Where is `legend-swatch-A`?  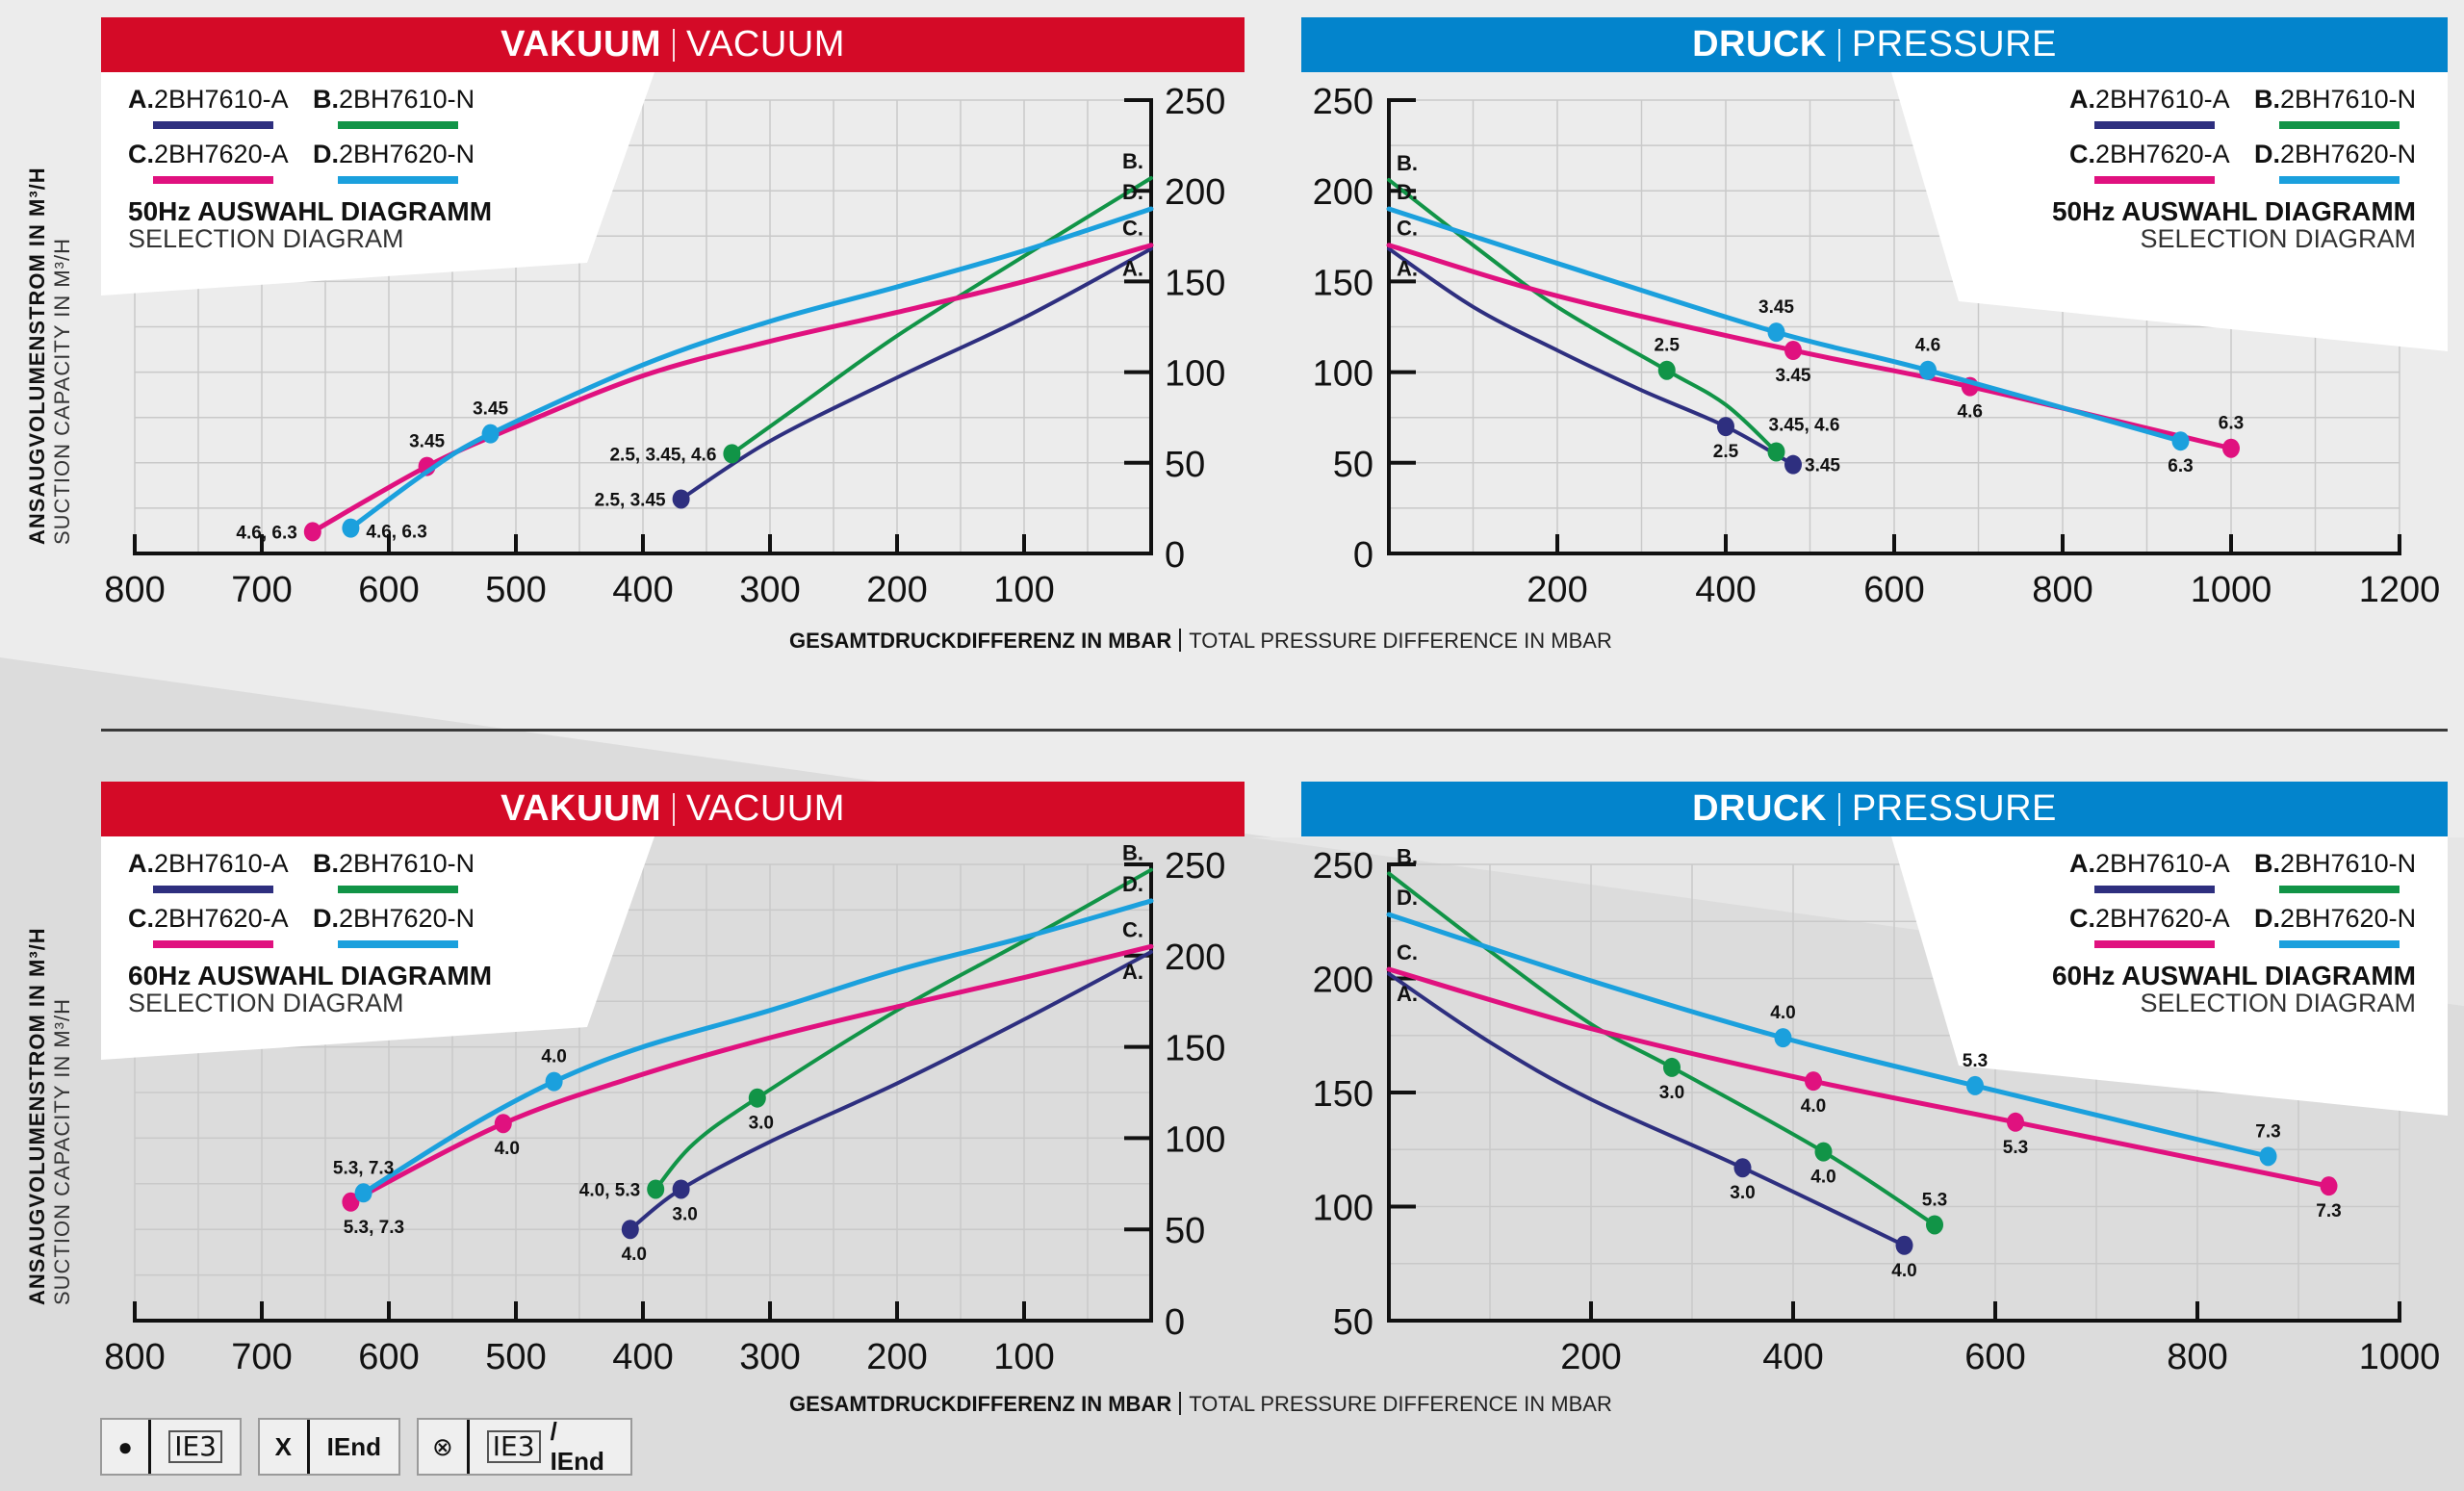 legend-swatch-A is located at coordinates (213, 125).